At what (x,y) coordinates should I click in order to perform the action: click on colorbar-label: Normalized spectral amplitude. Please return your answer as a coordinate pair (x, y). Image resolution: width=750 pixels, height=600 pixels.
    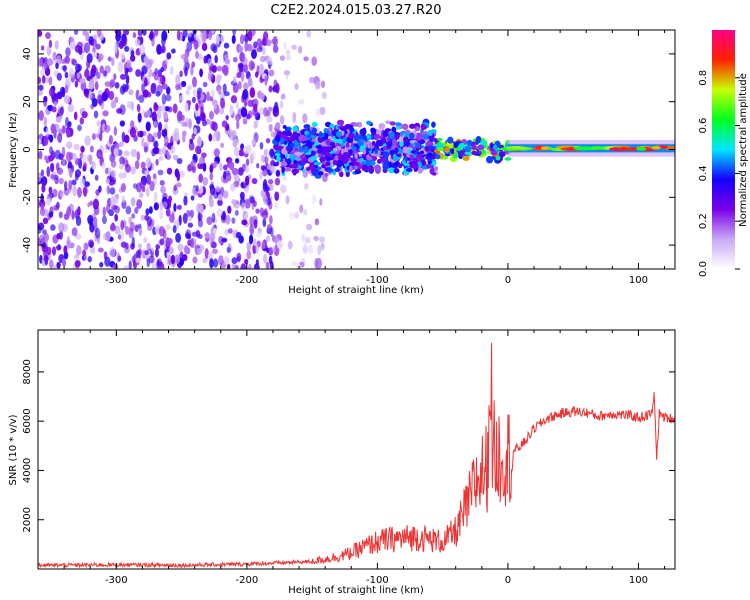
    Looking at the image, I should click on (743, 150).